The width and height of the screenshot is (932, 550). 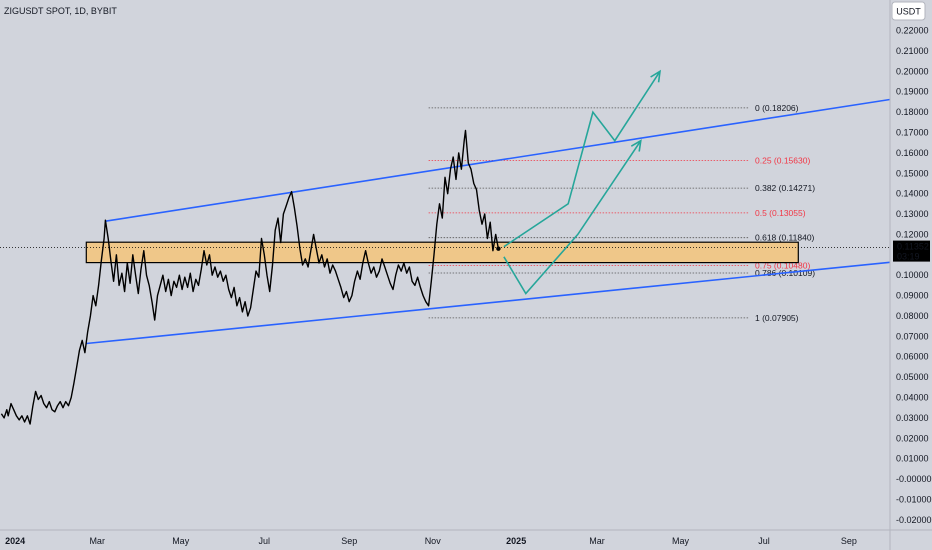 I want to click on projection-arrows, so click(x=582, y=182).